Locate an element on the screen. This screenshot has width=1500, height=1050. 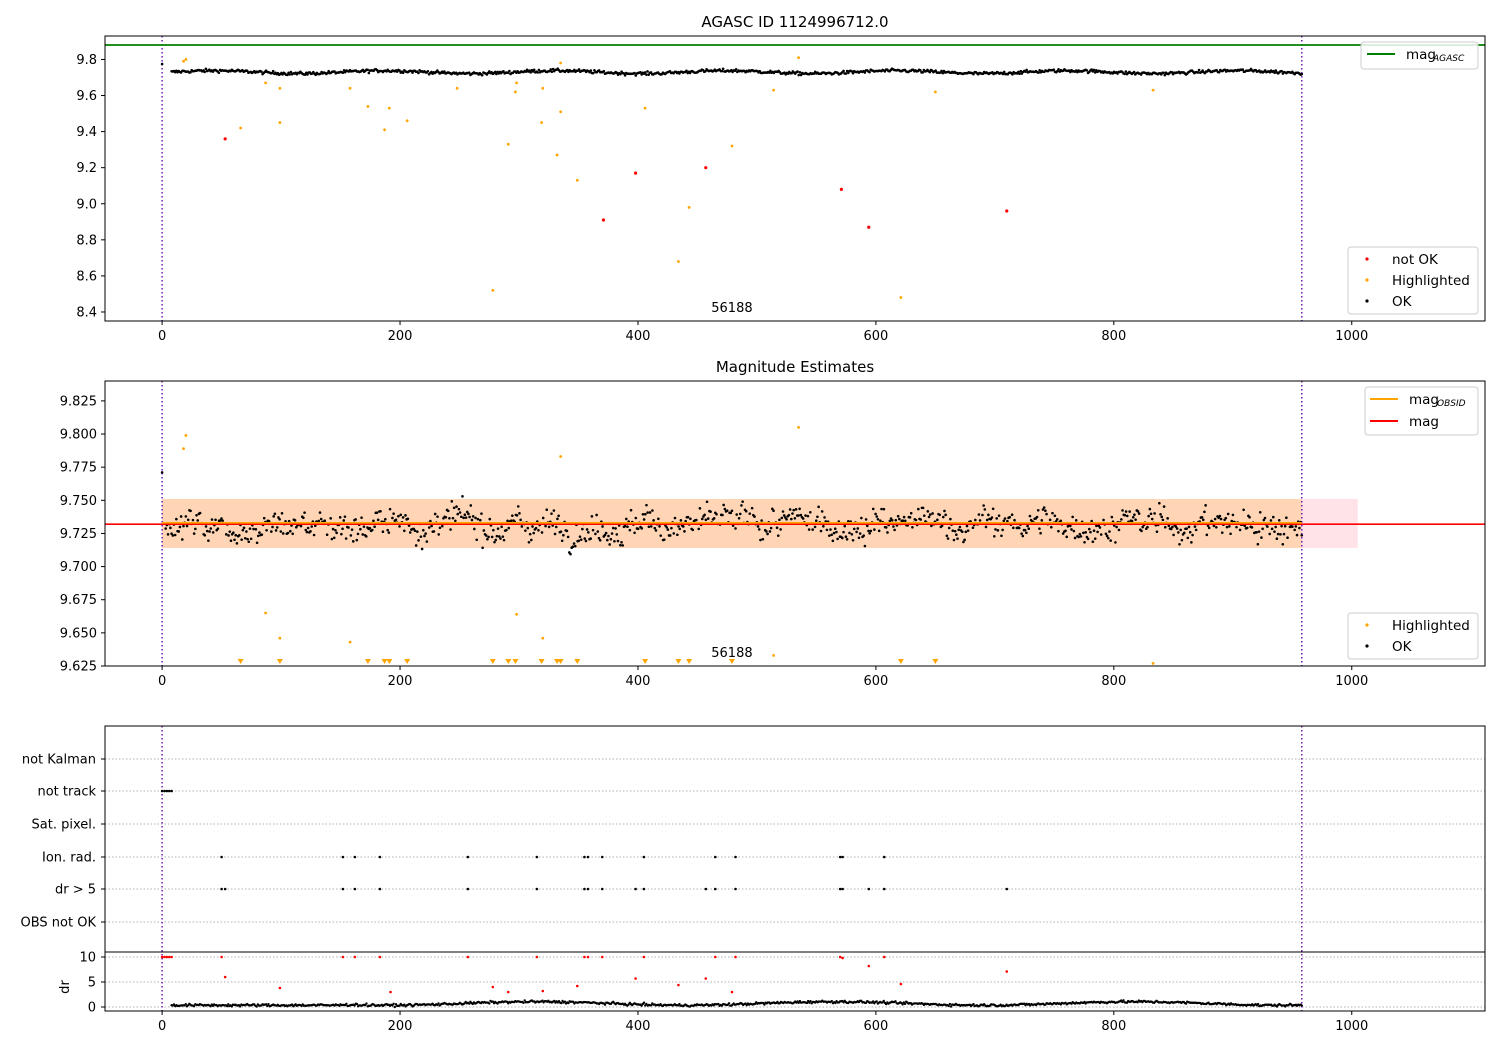
panel2-legend-status: Highlighted OK is located at coordinates (1413, 636).